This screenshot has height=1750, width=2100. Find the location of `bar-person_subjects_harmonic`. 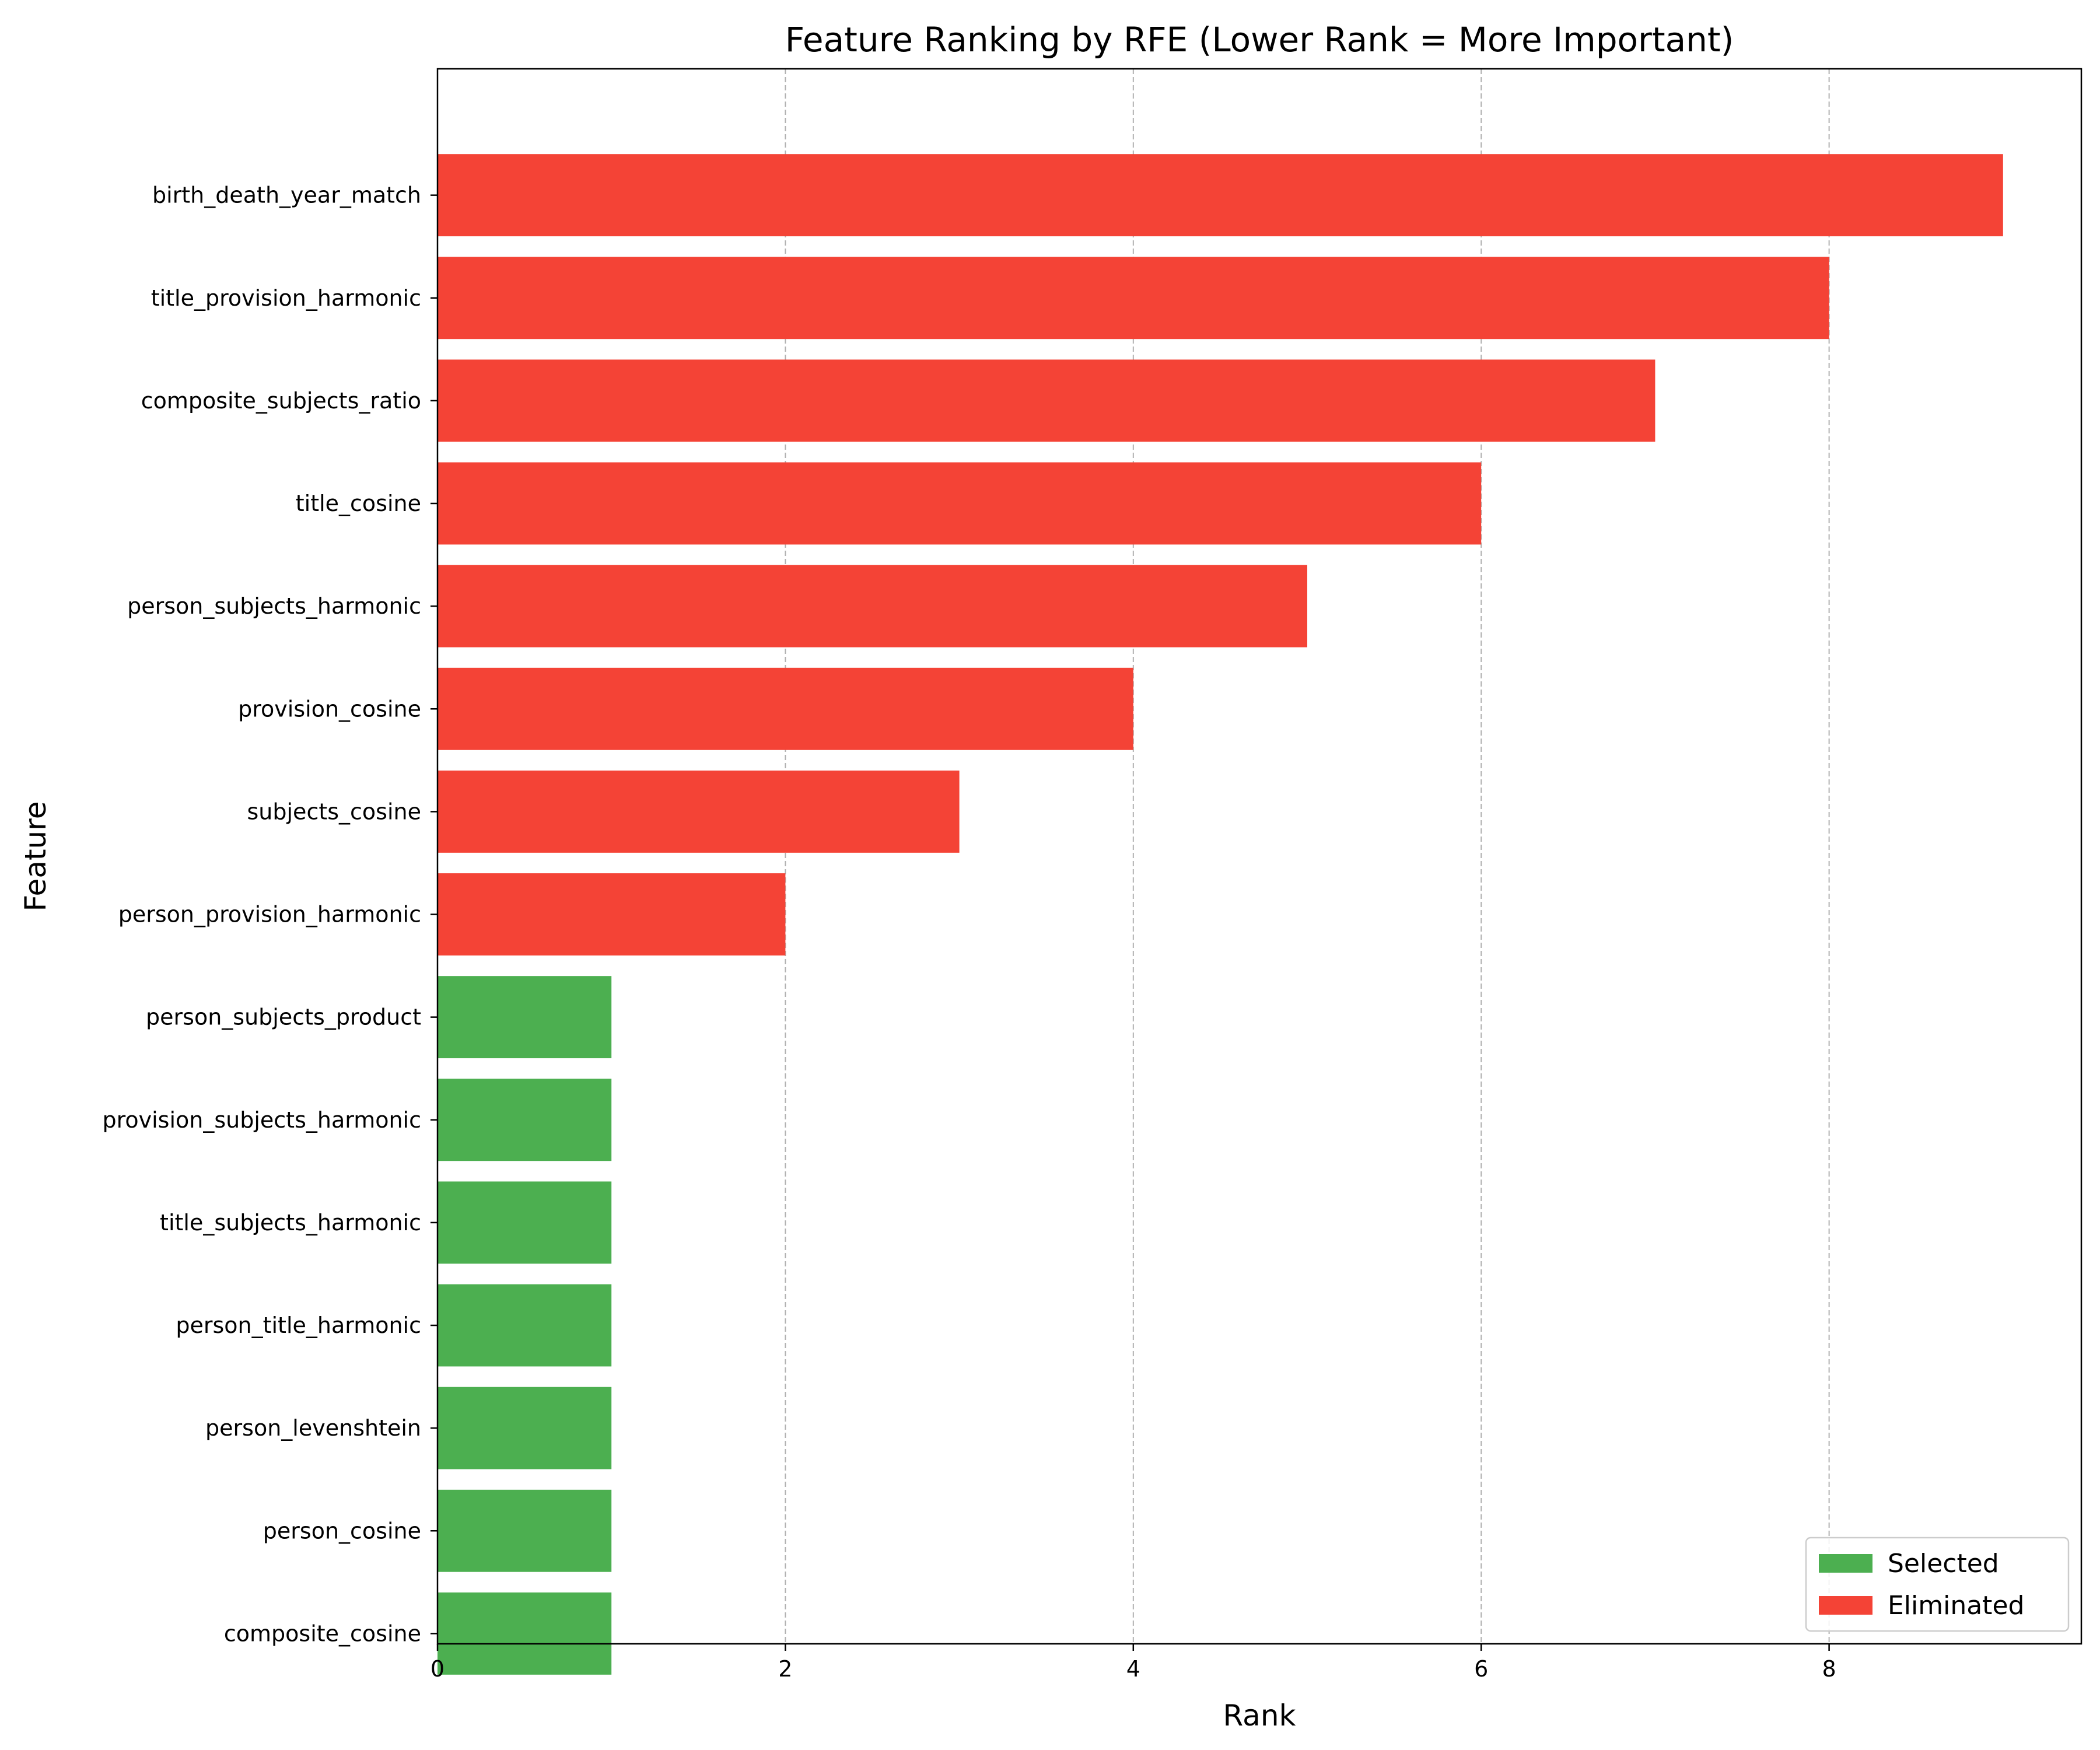

bar-person_subjects_harmonic is located at coordinates (873, 606).